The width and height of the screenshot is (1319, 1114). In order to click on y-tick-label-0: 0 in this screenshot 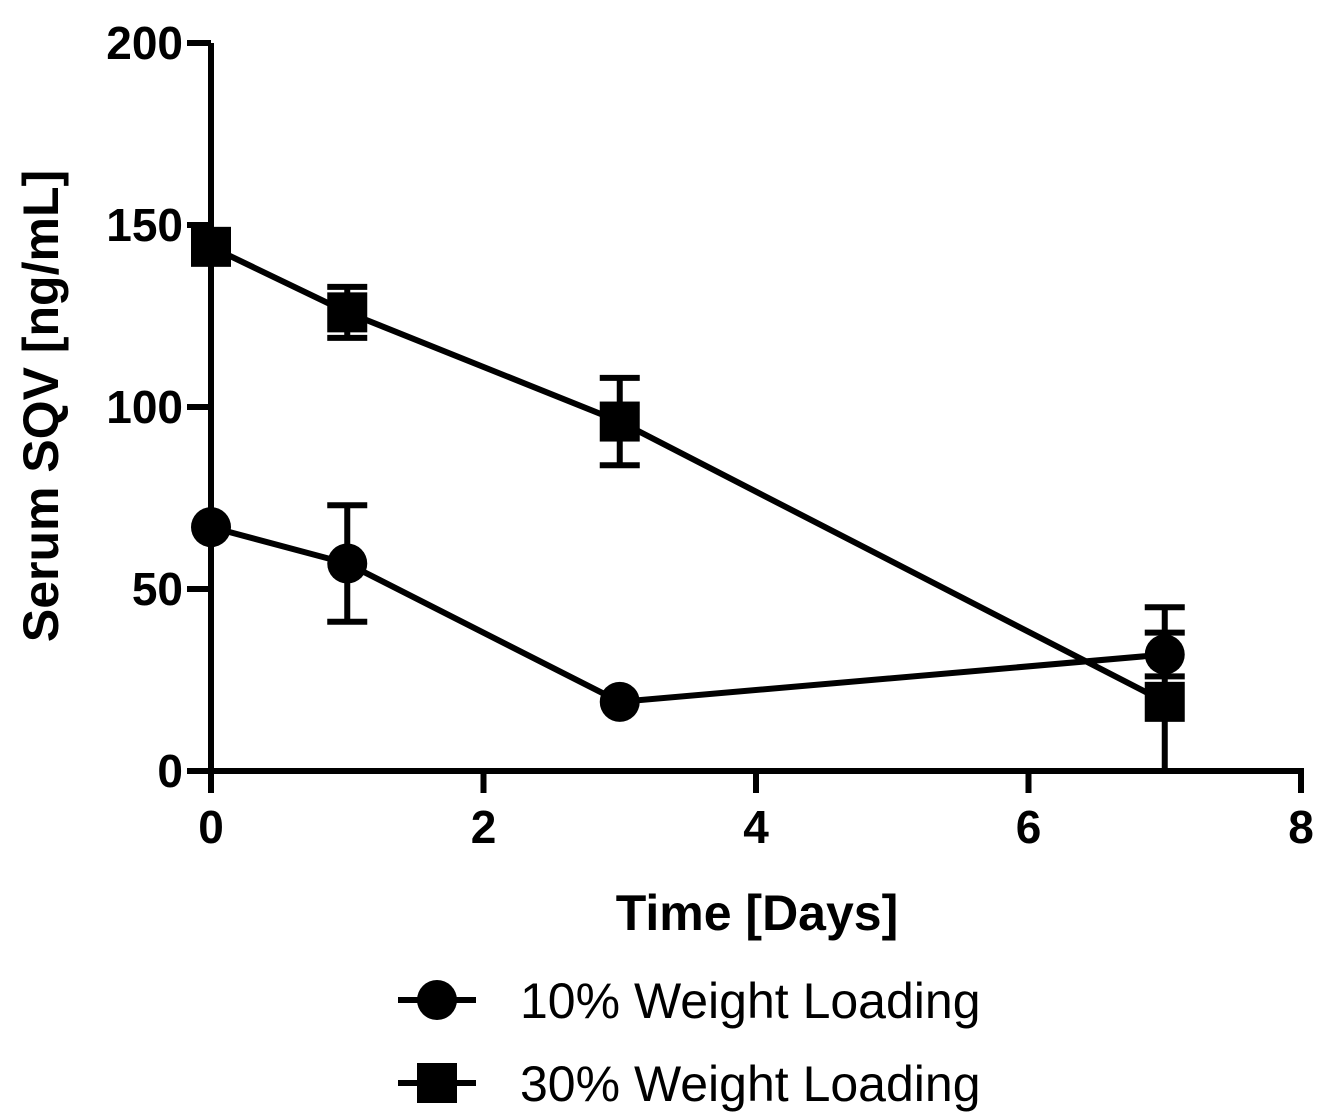, I will do `click(170, 771)`.